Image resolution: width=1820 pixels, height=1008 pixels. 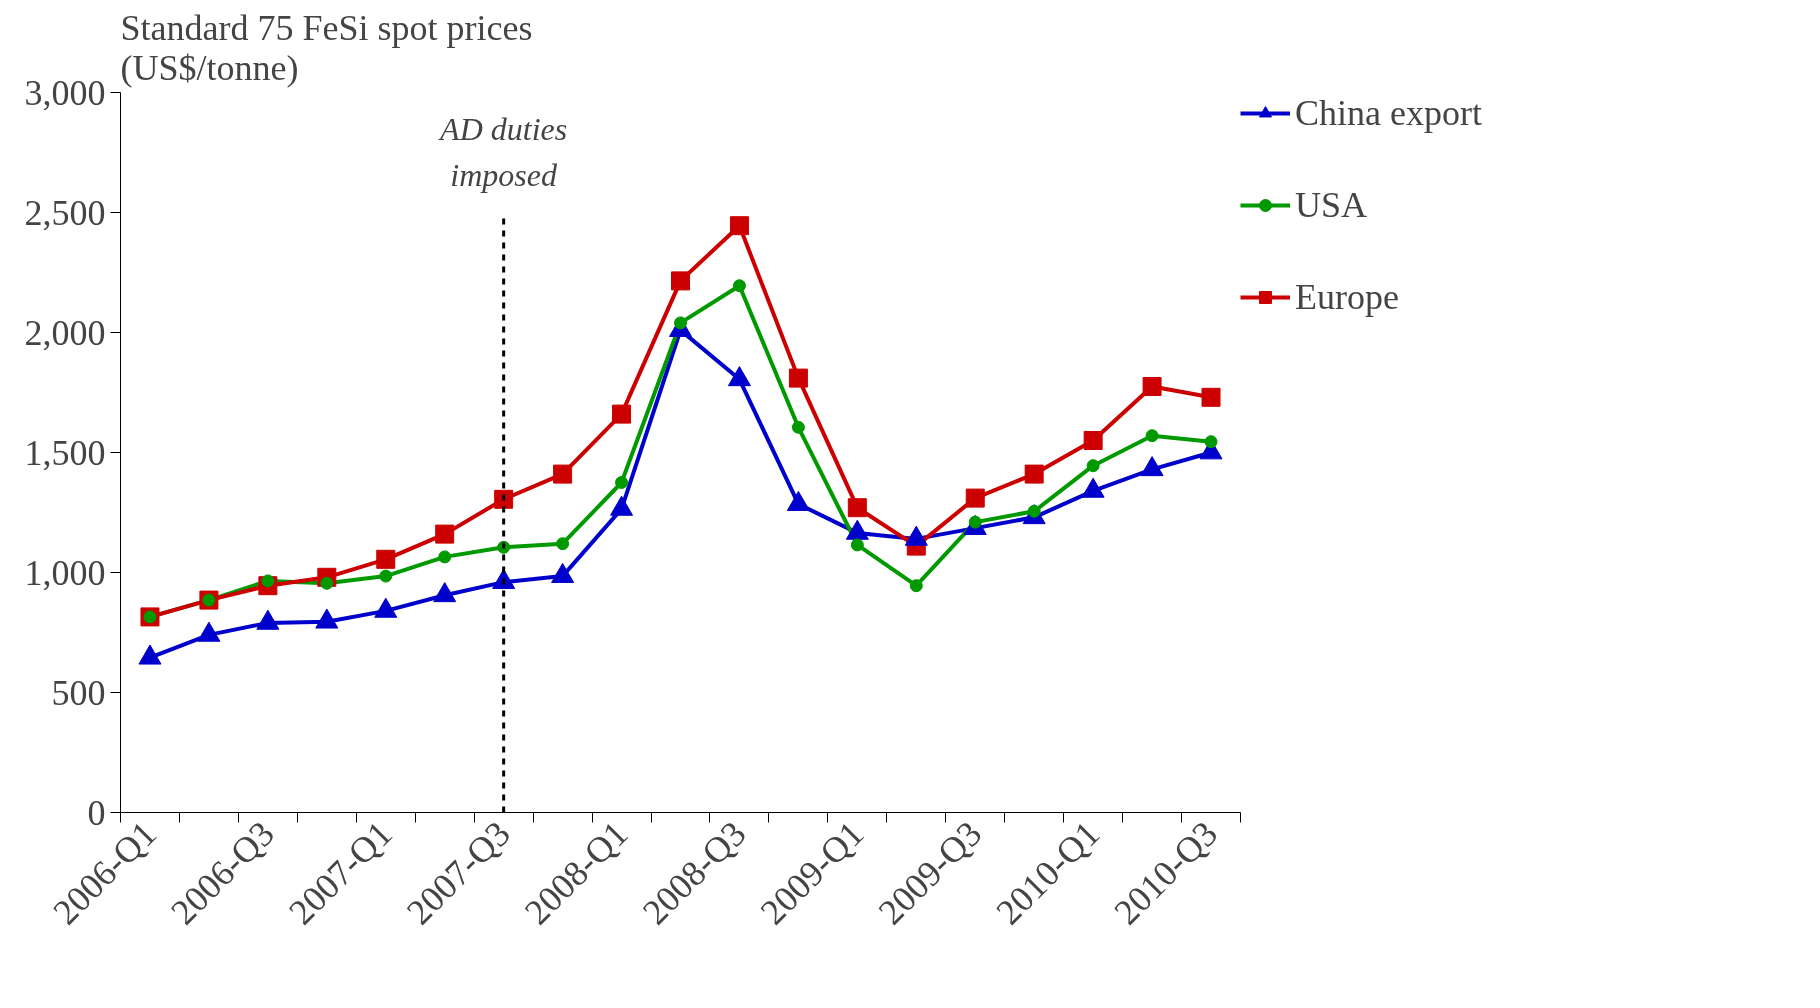 What do you see at coordinates (78, 692) in the screenshot?
I see `y-tick-label: 500` at bounding box center [78, 692].